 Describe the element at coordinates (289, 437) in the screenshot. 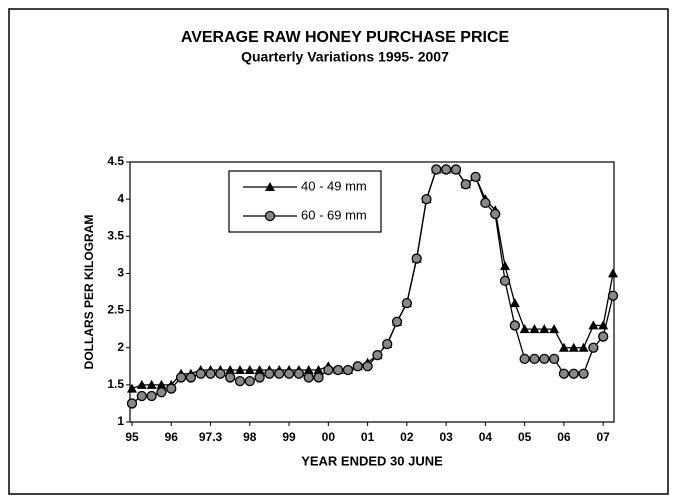

I see `x-tick-label: 99` at that location.